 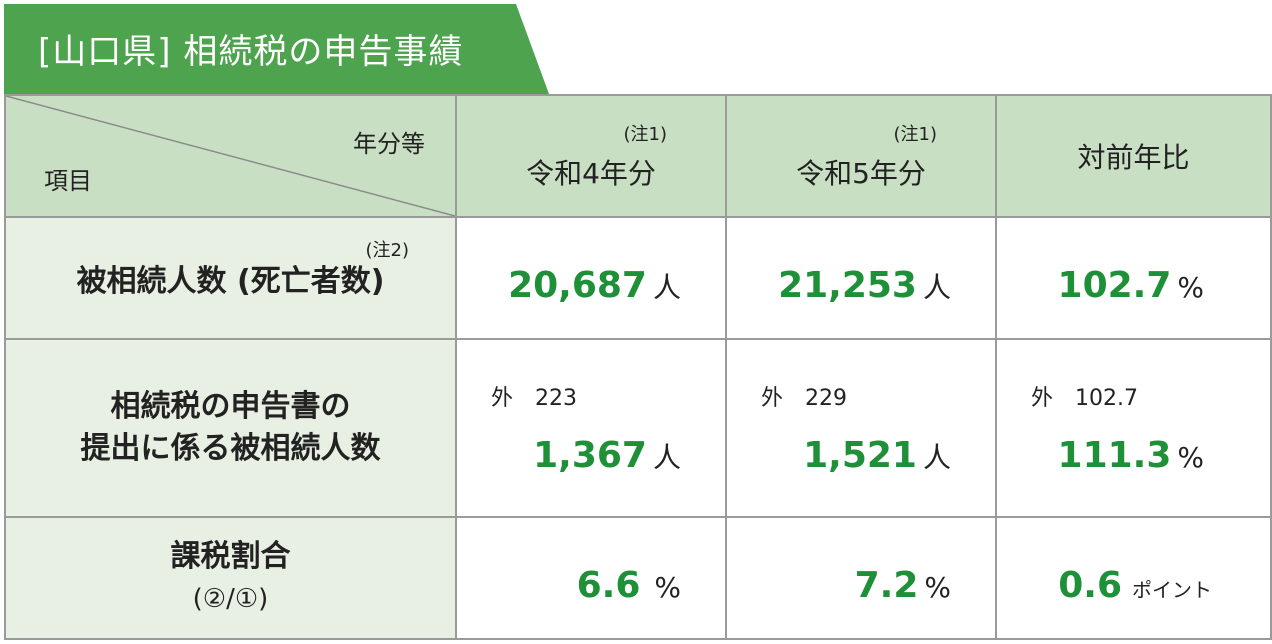 What do you see at coordinates (1106, 398) in the screenshot?
I see `outer-number: 102.7` at bounding box center [1106, 398].